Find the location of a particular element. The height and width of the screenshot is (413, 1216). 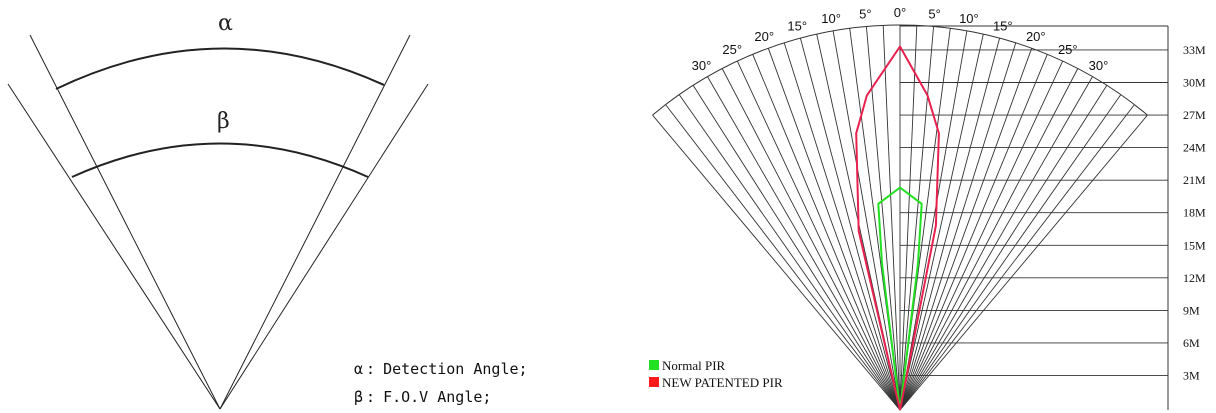

angle-label-5: 5° is located at coordinates (865, 14).